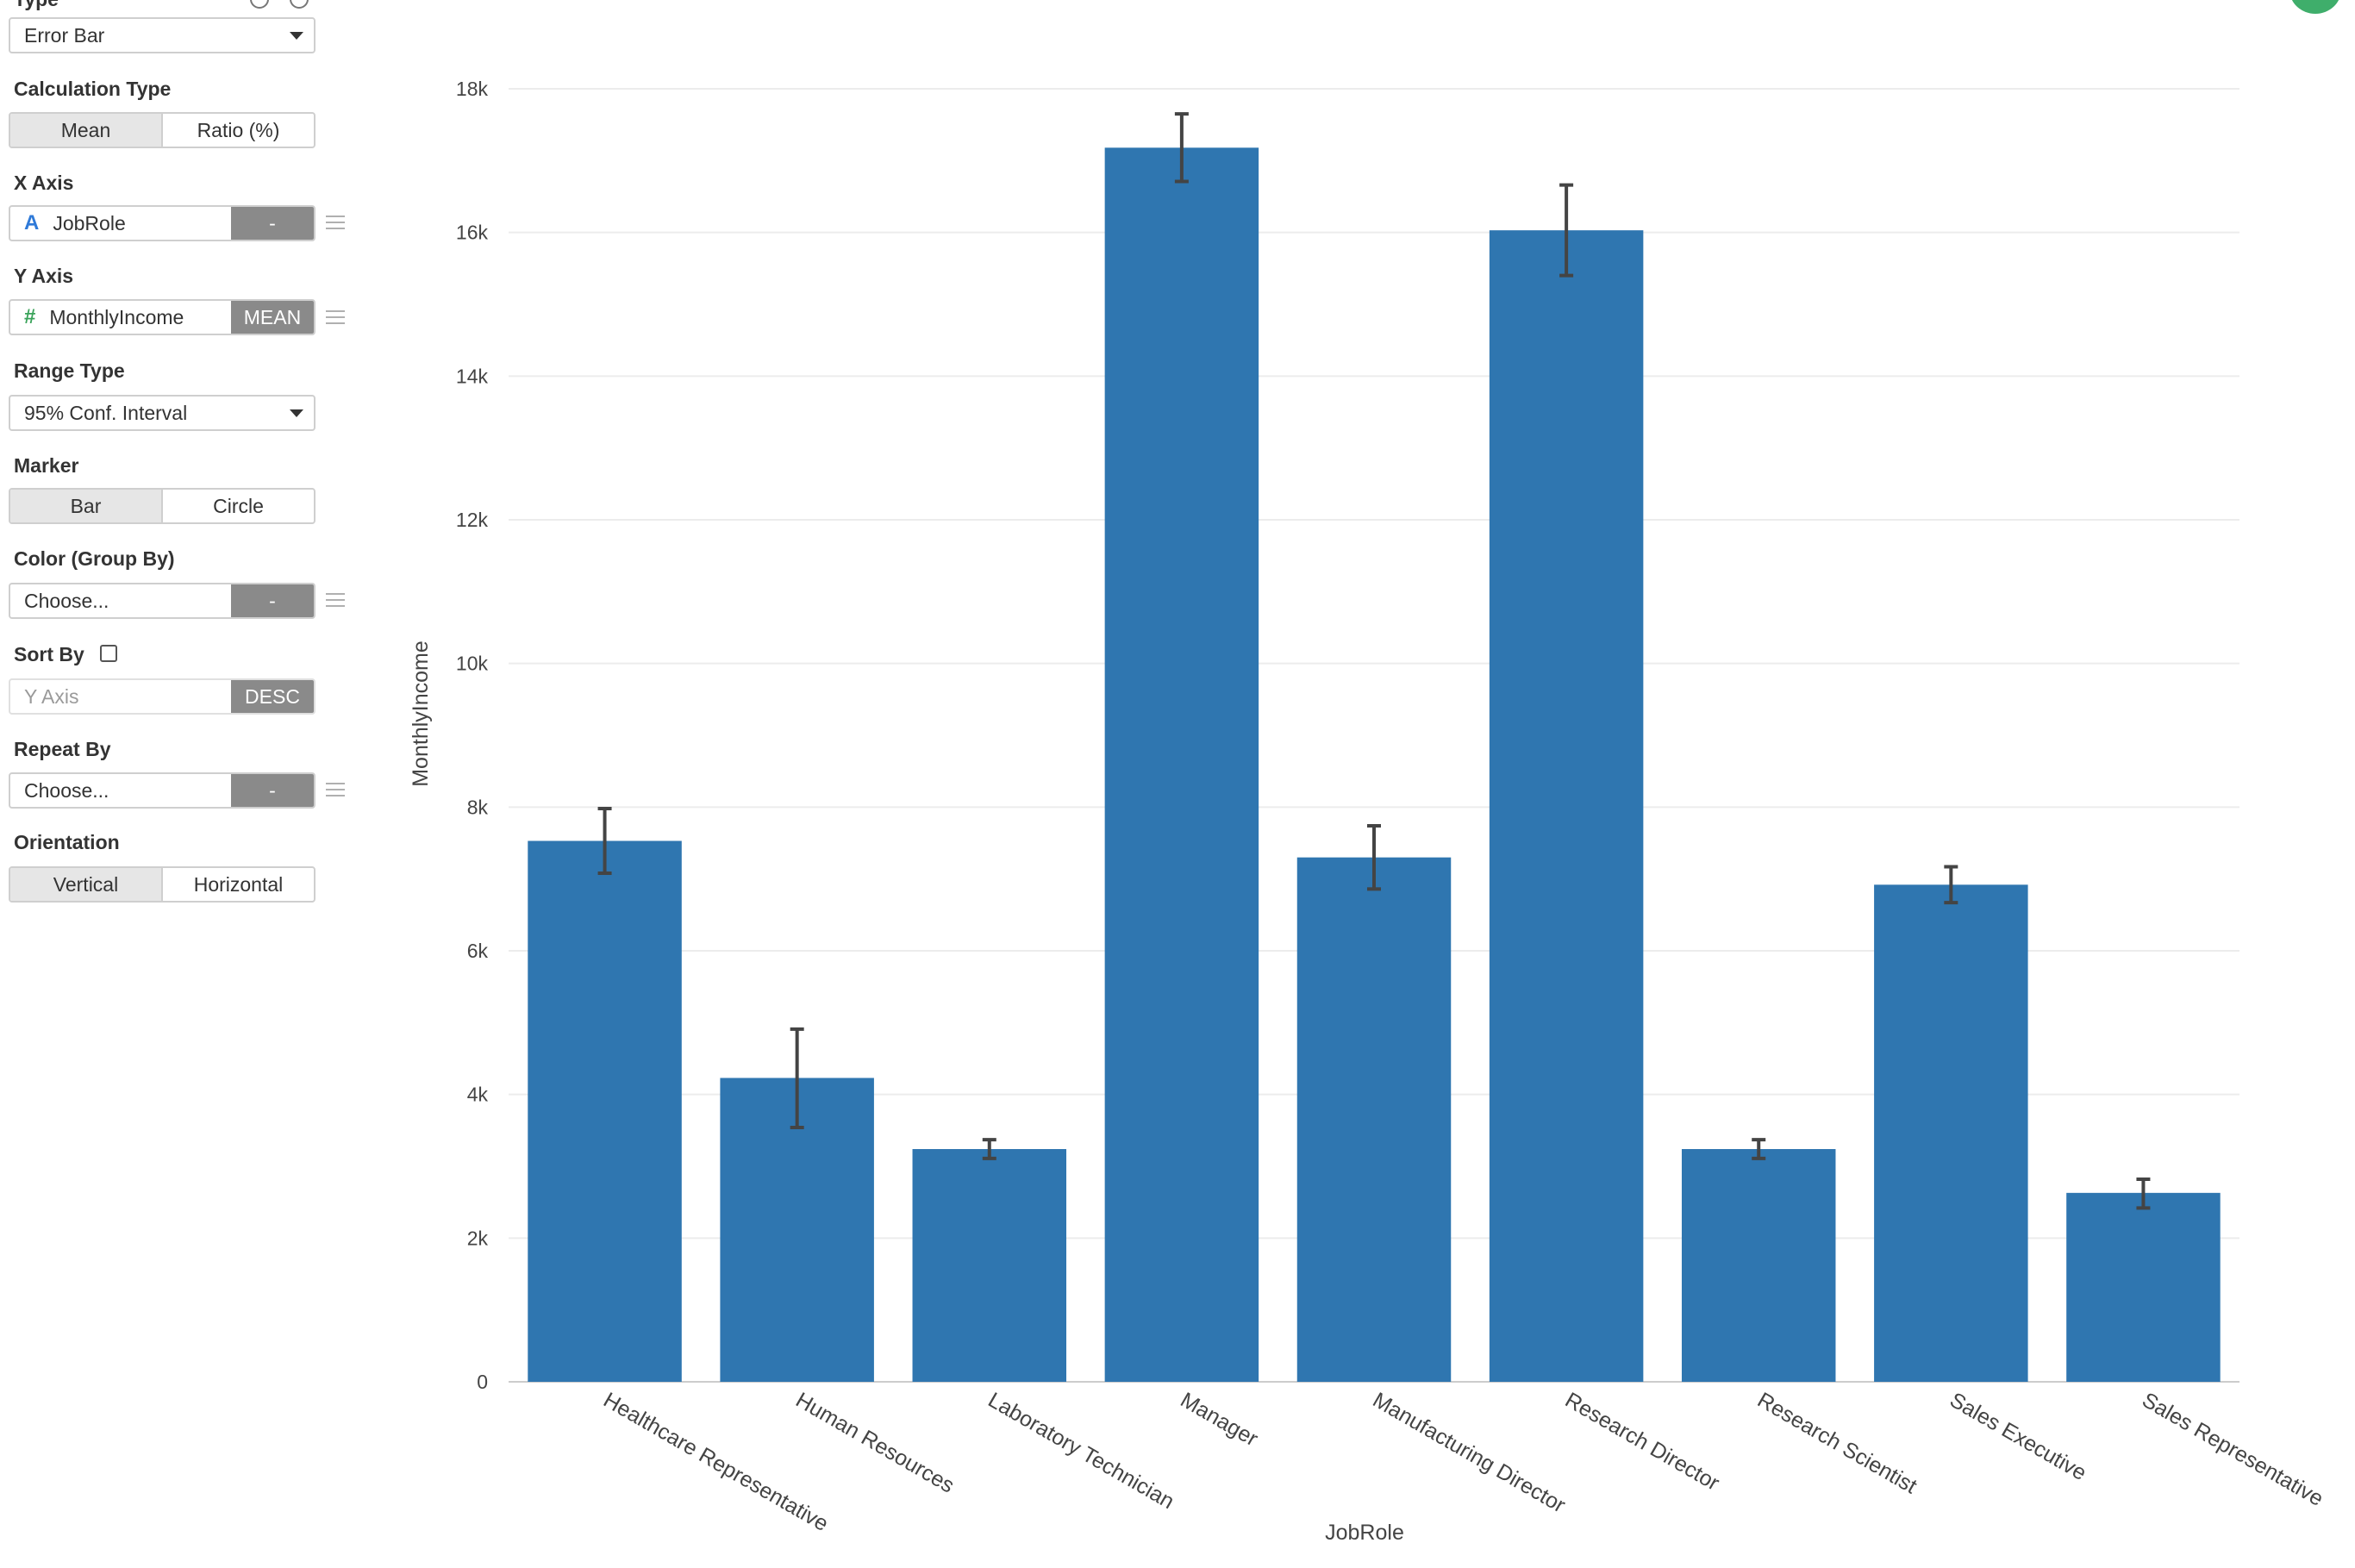 Image resolution: width=2355 pixels, height=1568 pixels. What do you see at coordinates (44, 183) in the screenshot?
I see `x-axis-title: X Axis` at bounding box center [44, 183].